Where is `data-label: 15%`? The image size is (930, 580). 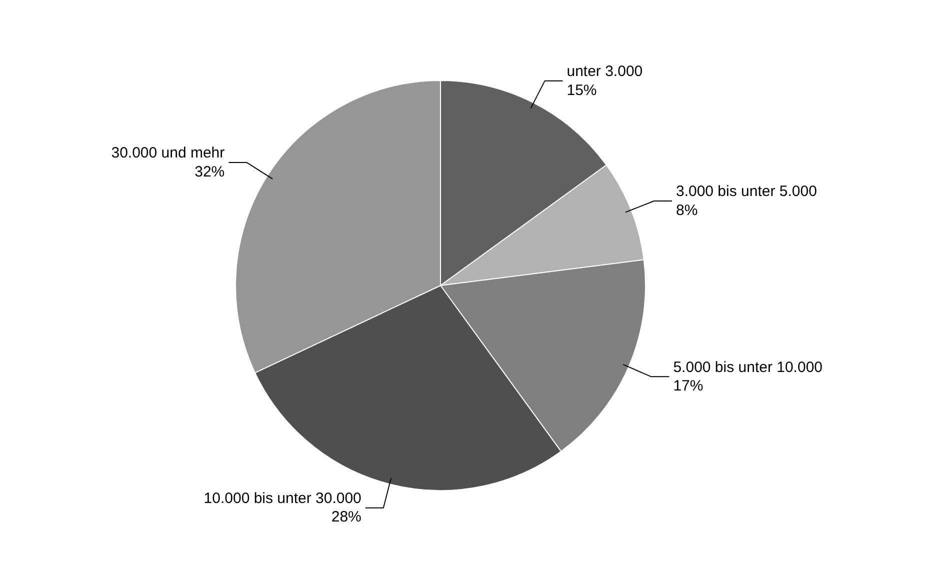 data-label: 15% is located at coordinates (581, 90).